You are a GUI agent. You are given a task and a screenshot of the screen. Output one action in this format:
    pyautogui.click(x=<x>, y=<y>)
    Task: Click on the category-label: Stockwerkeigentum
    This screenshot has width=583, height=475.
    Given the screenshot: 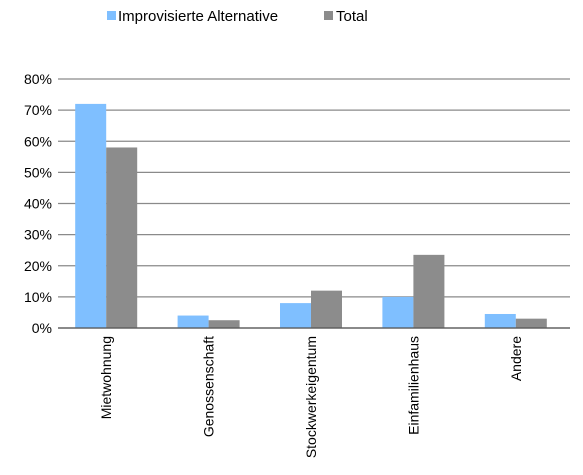 What is the action you would take?
    pyautogui.click(x=311, y=397)
    